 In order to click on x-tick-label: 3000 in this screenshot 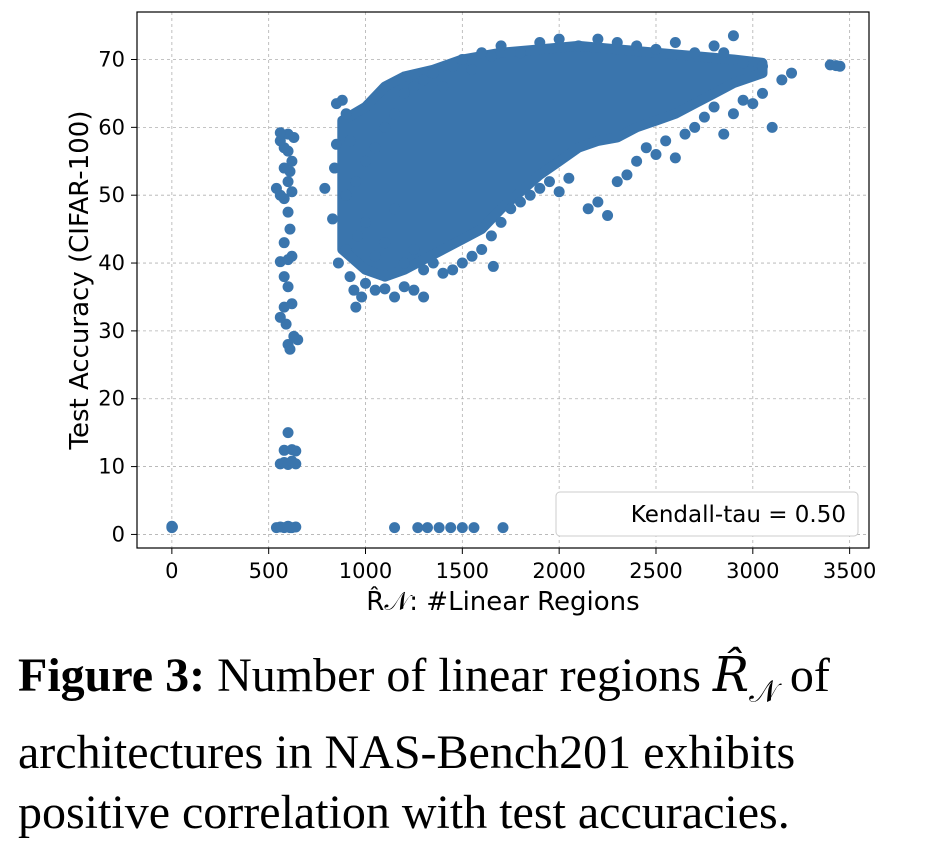, I will do `click(752, 571)`.